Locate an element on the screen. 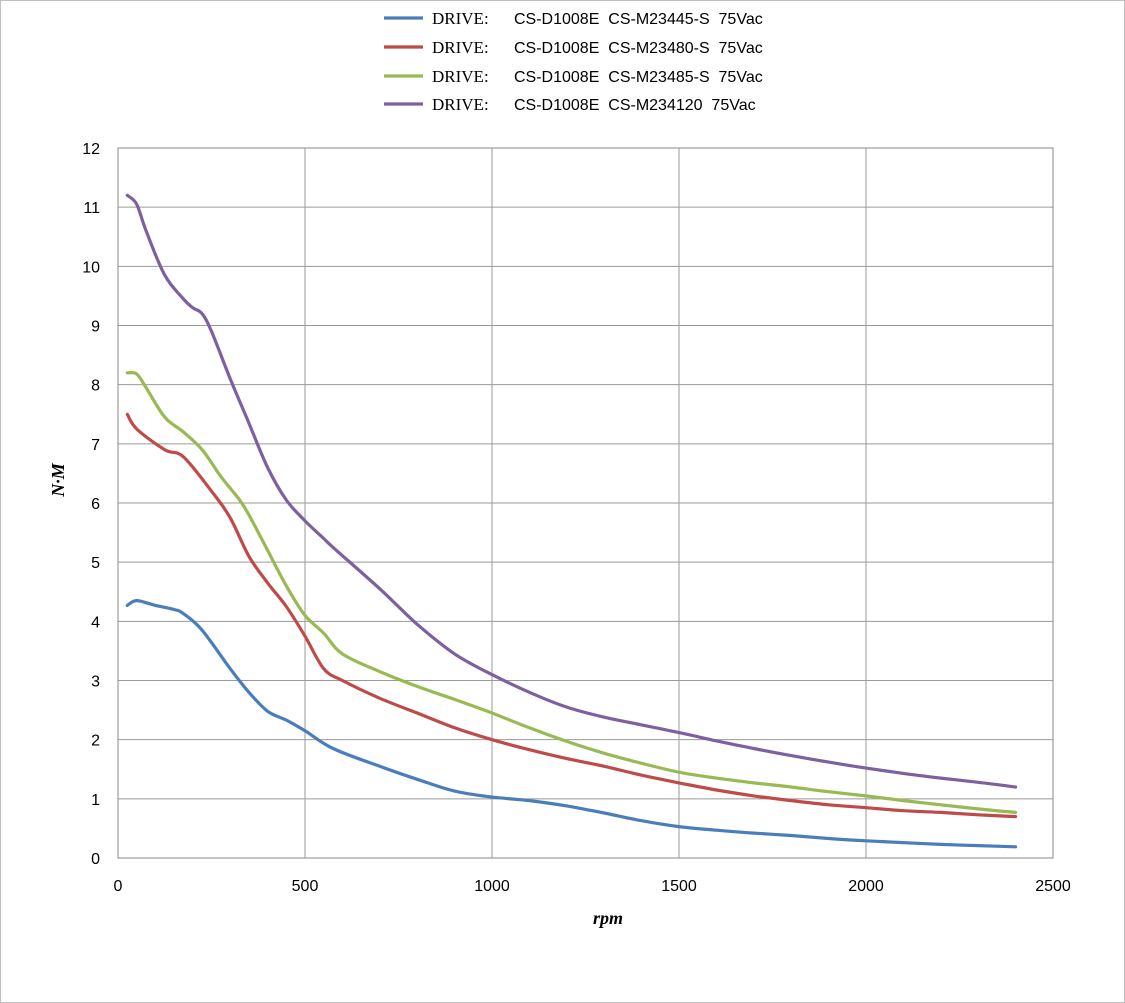  y-tick-label-6: 6 is located at coordinates (95, 504).